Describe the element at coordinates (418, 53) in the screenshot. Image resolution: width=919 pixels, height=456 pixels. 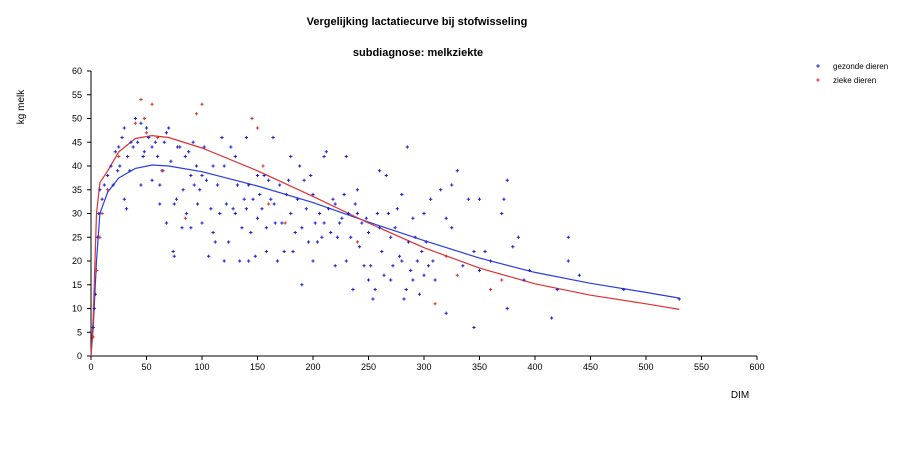
I see `chart-subtitle: subdiagnose: melkziekte` at that location.